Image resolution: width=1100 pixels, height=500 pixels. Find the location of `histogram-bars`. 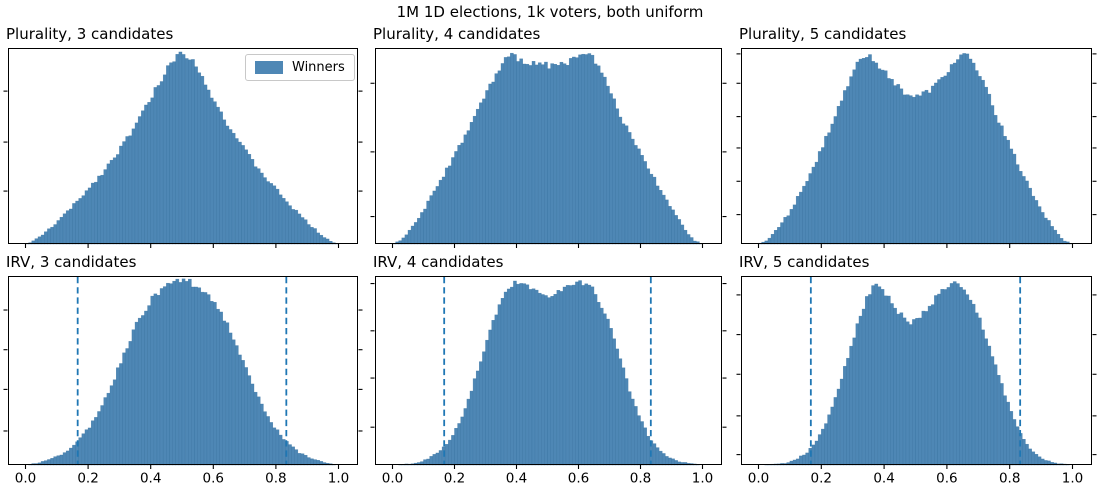

histogram-bars is located at coordinates (182, 148).